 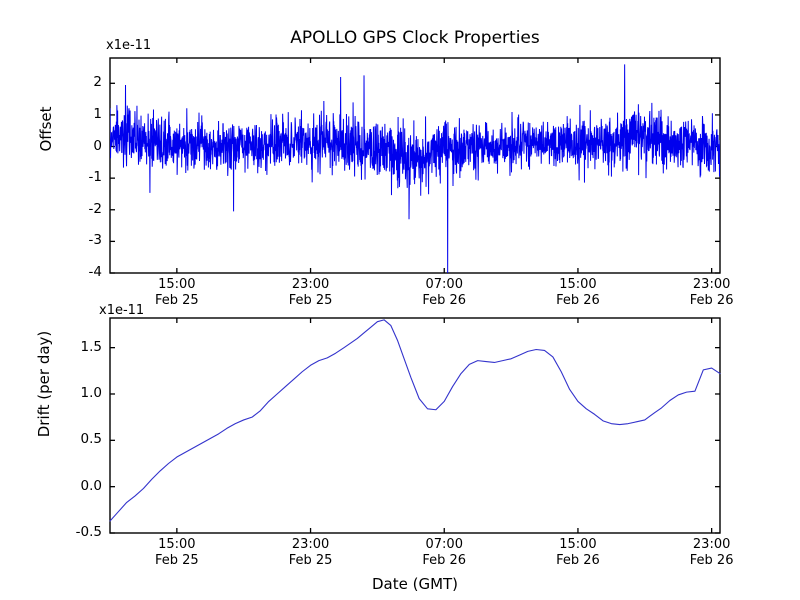 I want to click on y-tick-label: 1.5, so click(x=91, y=346).